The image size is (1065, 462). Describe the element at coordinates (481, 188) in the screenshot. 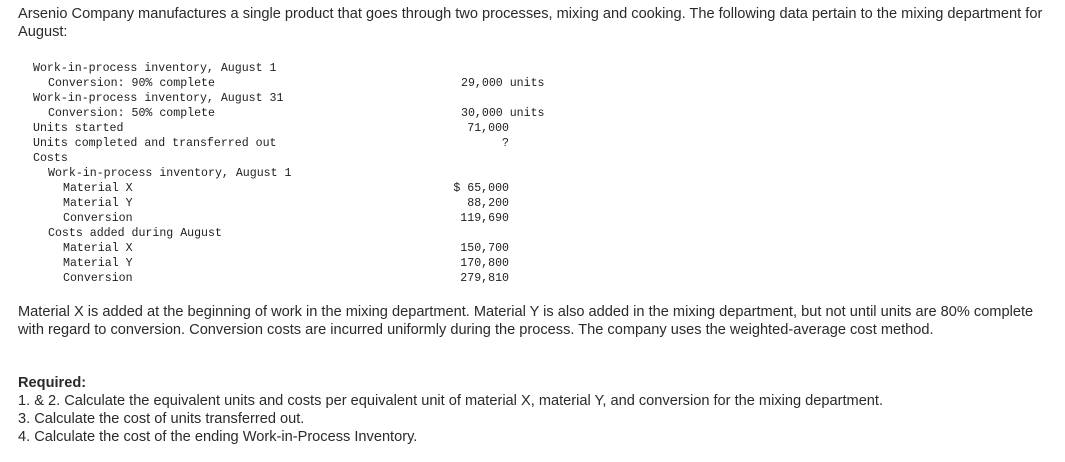

I see `row-value: $ 65,000` at that location.